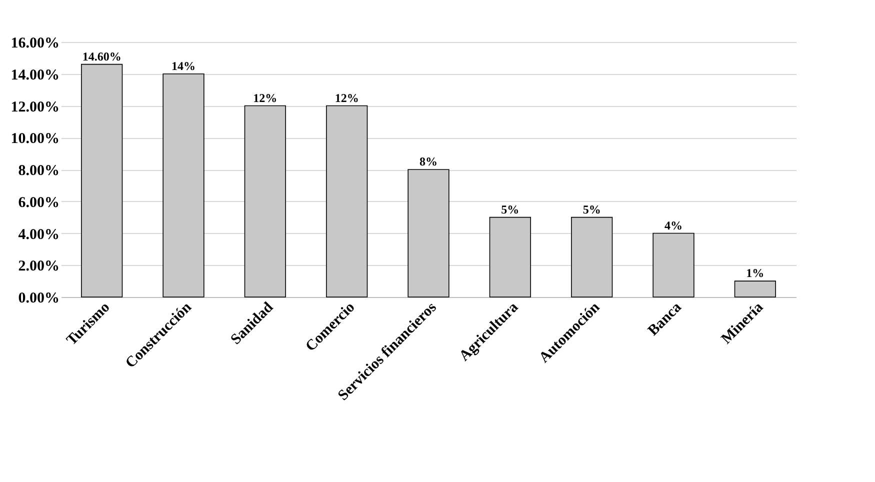  Describe the element at coordinates (39, 202) in the screenshot. I see `y-tick-label: 6.00%` at that location.